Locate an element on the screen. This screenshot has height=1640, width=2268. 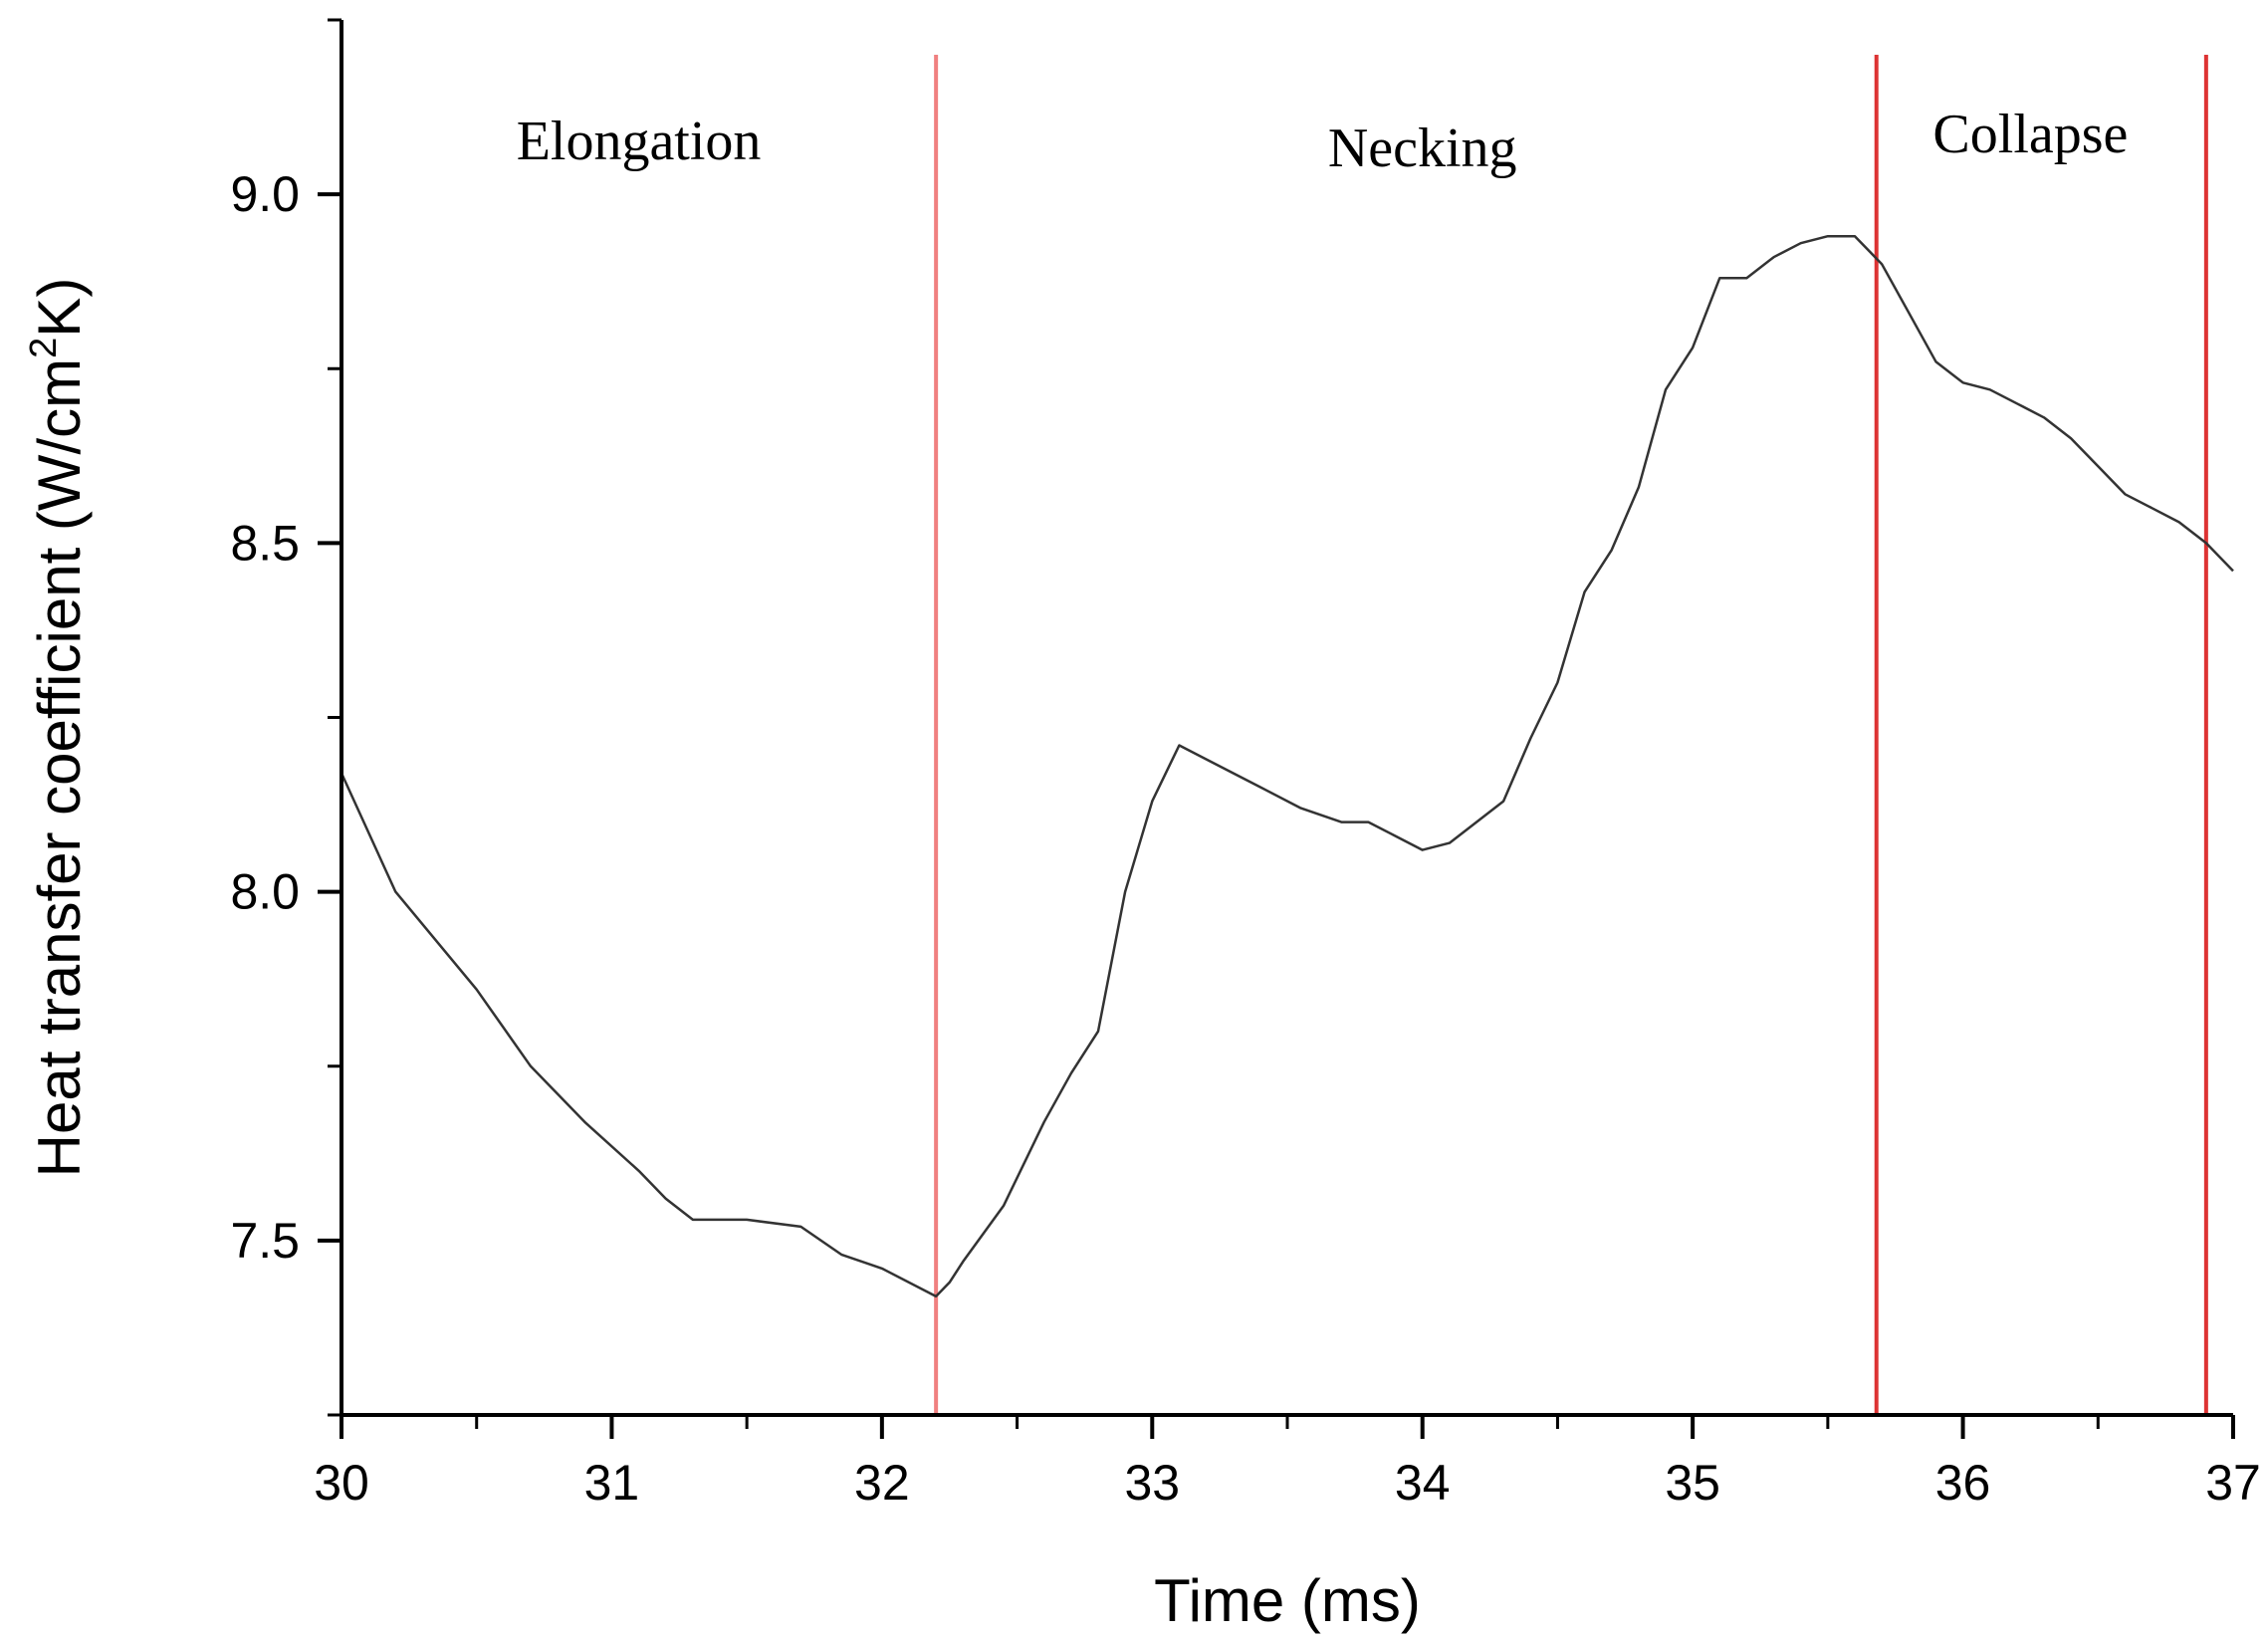
y-axis-title-main: Heat transfer coefficient (W/cm is located at coordinates (59, 767).